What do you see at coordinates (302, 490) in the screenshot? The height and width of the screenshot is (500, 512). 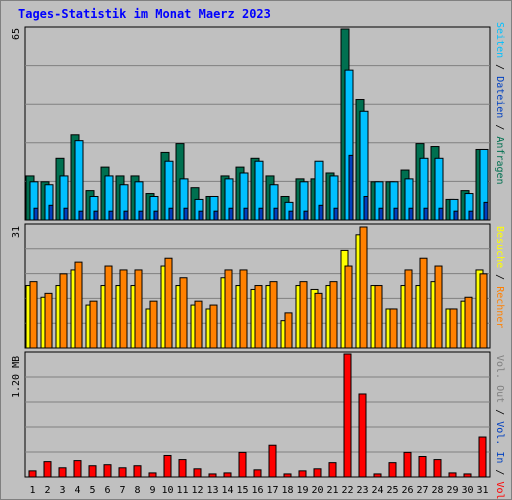 I see `day-label: 19` at bounding box center [302, 490].